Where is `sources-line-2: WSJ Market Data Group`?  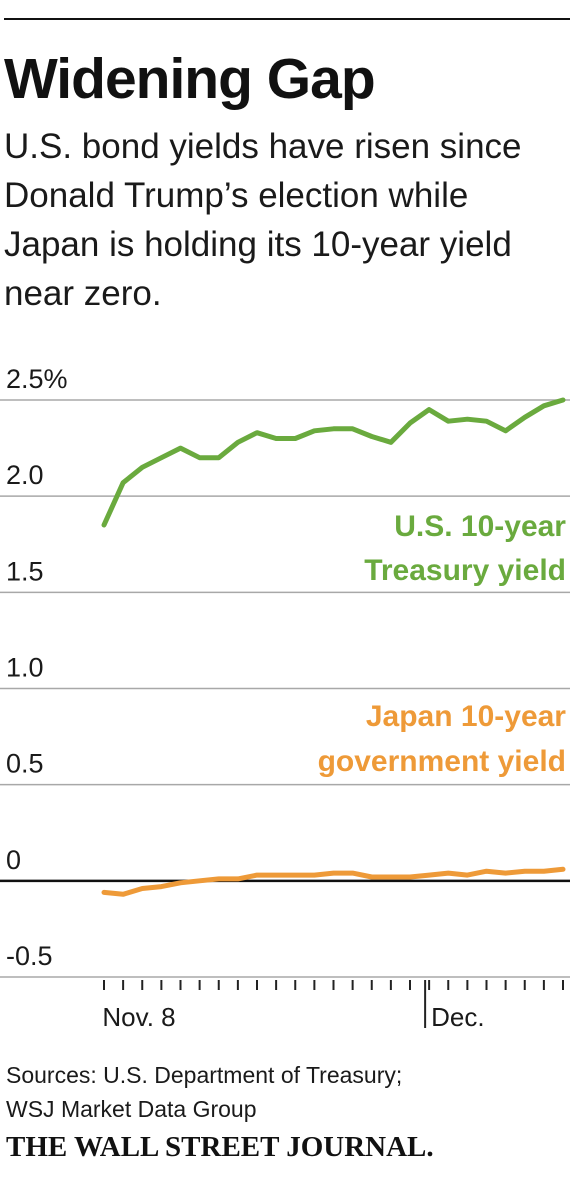
sources-line-2: WSJ Market Data Group is located at coordinates (131, 1109).